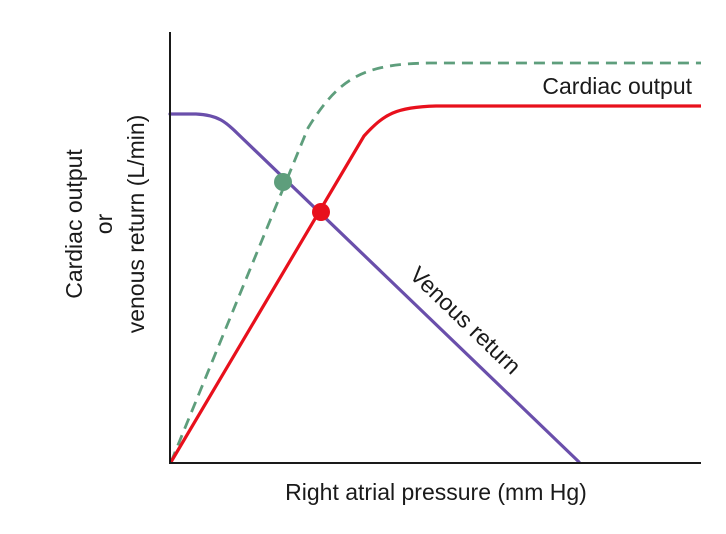 The width and height of the screenshot is (726, 534). Describe the element at coordinates (283, 182) in the screenshot. I see `shifted-equilibrium-point` at that location.